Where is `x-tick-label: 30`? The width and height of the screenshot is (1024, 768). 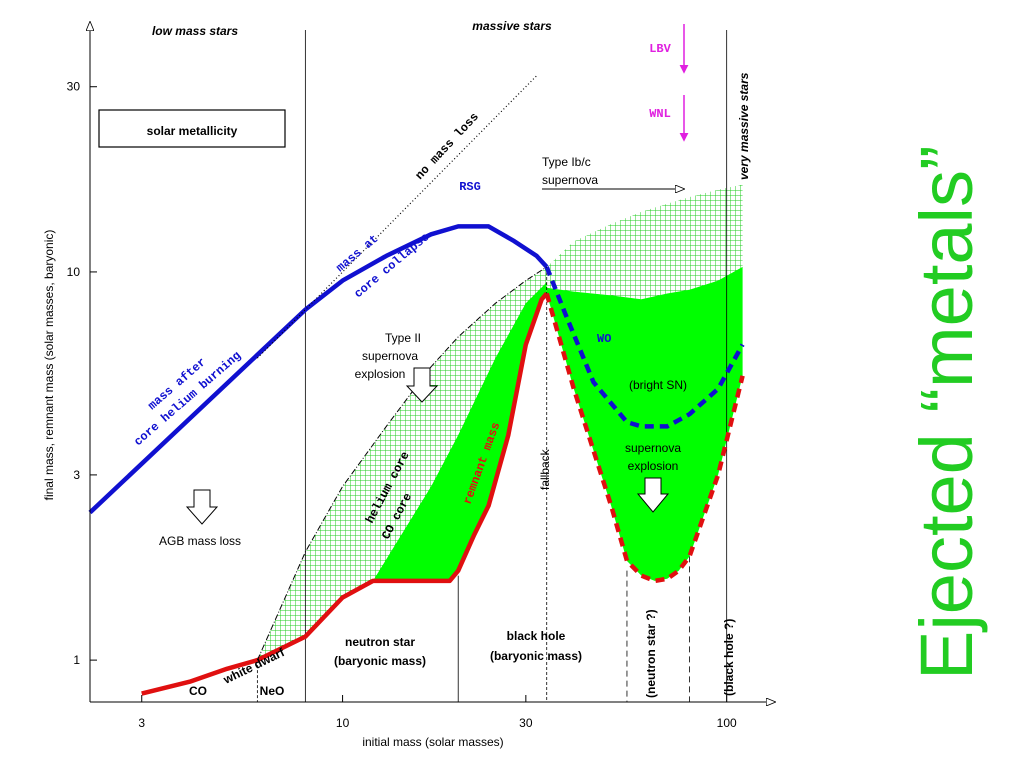 x-tick-label: 30 is located at coordinates (526, 723).